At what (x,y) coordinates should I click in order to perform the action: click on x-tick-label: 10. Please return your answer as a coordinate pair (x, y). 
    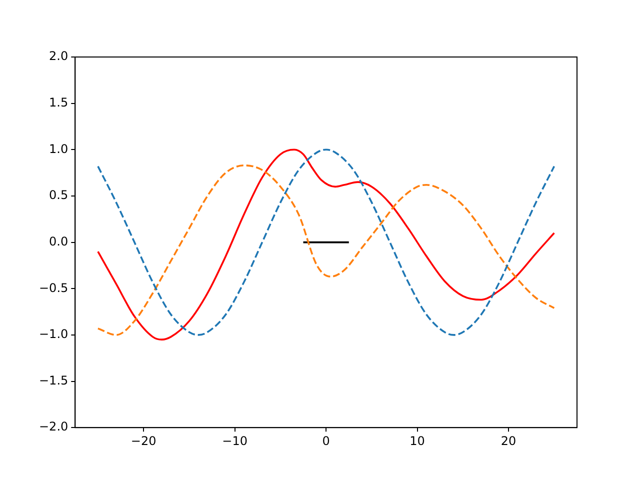
    Looking at the image, I should click on (417, 441).